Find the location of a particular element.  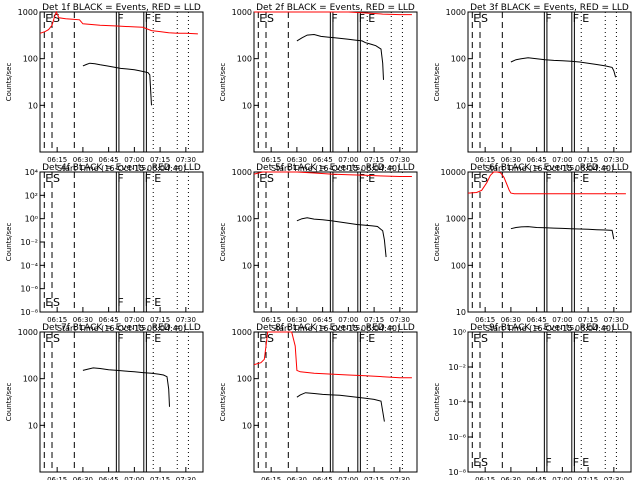

y-tick-label: 10⁴ is located at coordinates (31, 172).